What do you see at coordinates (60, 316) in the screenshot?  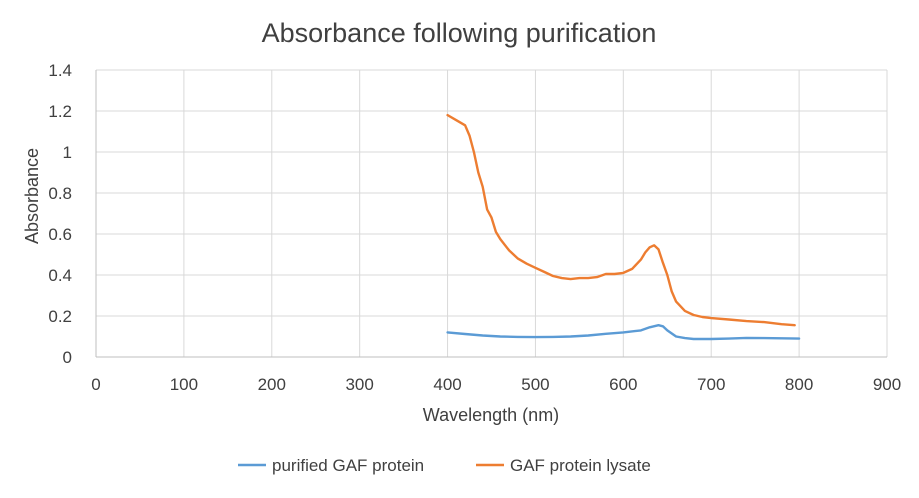 I see `y-tick-label: 0.2` at bounding box center [60, 316].